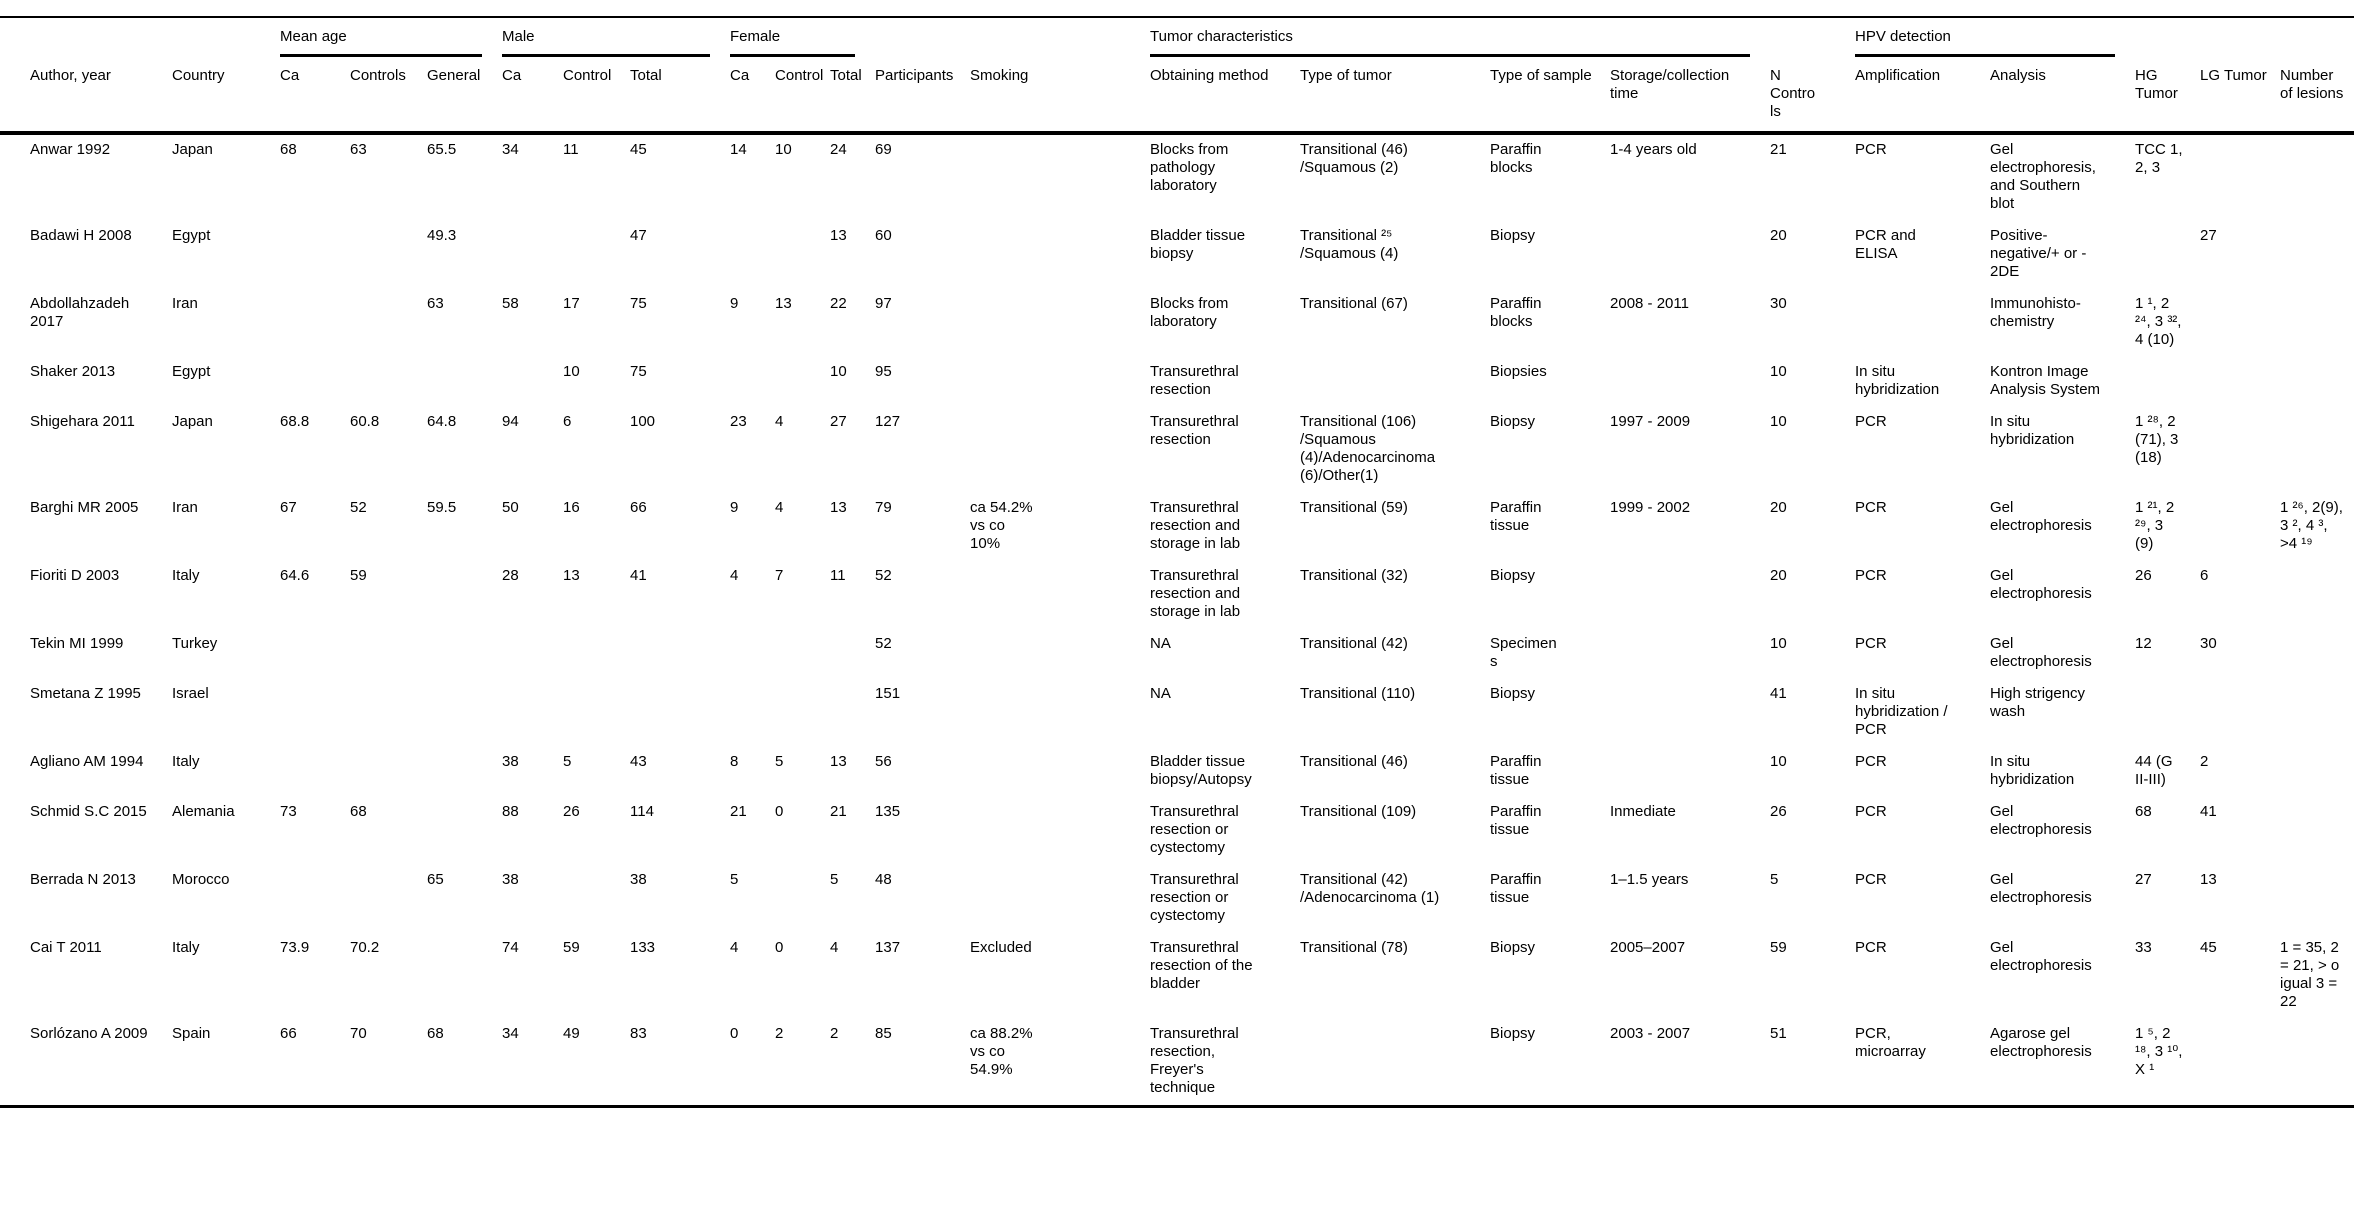  Describe the element at coordinates (2208, 879) in the screenshot. I see `cell-lg: 13` at that location.